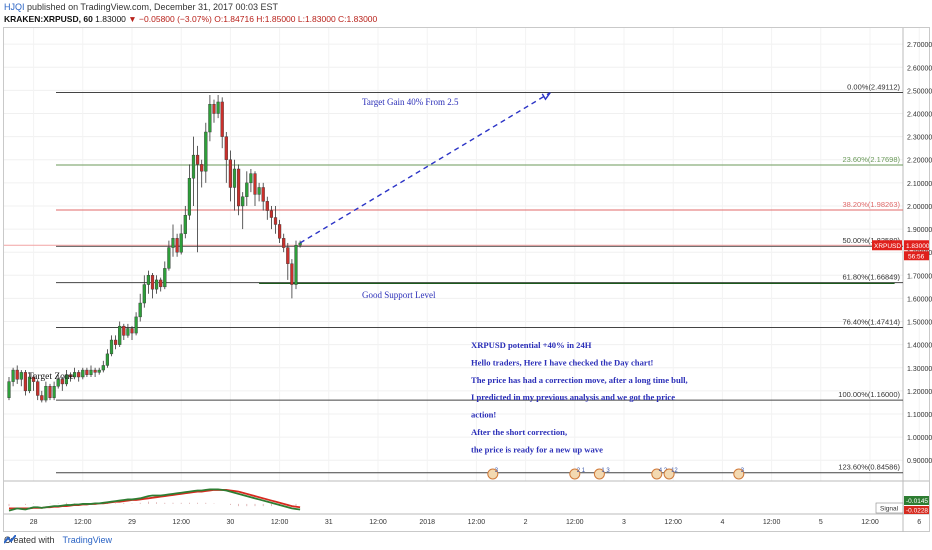 This screenshot has width=932, height=550. I want to click on y-tick-label: 2.00000, so click(919, 207).